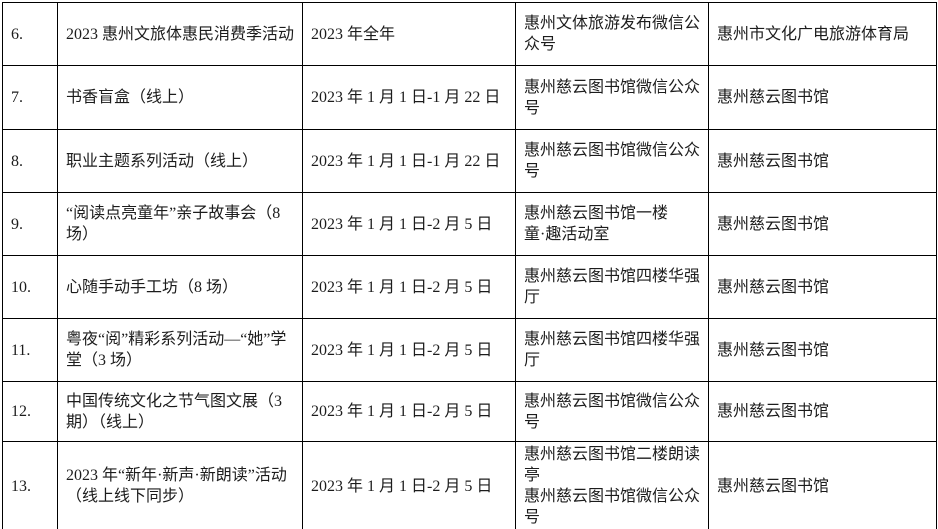  What do you see at coordinates (180, 34) in the screenshot?
I see `activity-cell: 2023 惠州文旅体惠民消费季活动` at bounding box center [180, 34].